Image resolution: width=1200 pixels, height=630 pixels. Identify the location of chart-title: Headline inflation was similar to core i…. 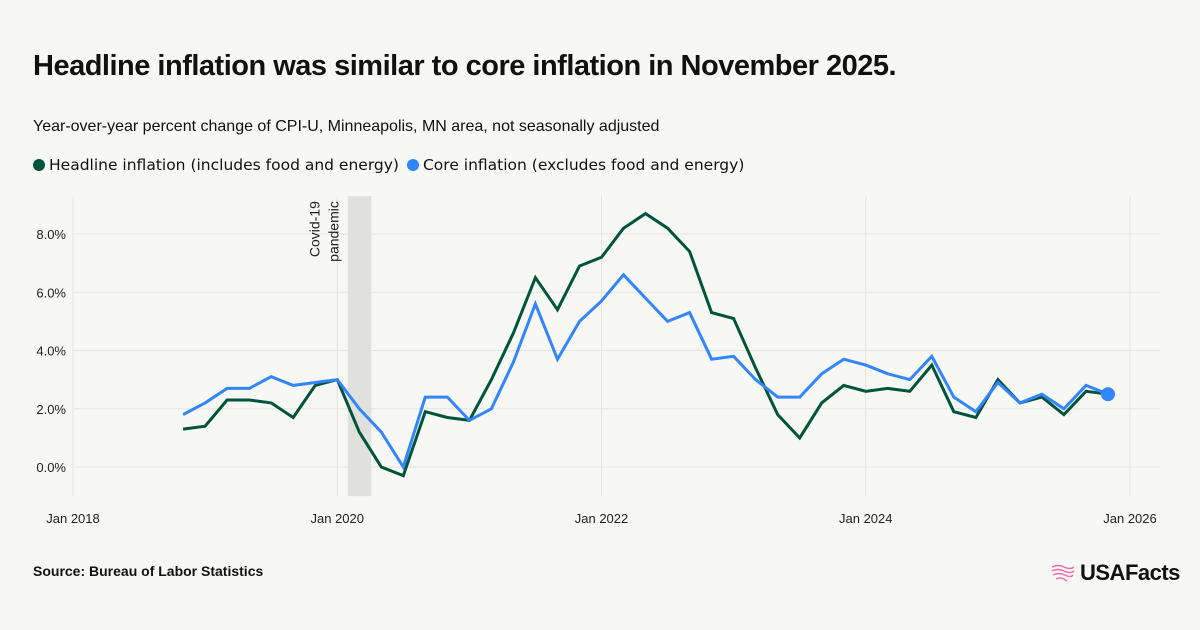
(465, 66).